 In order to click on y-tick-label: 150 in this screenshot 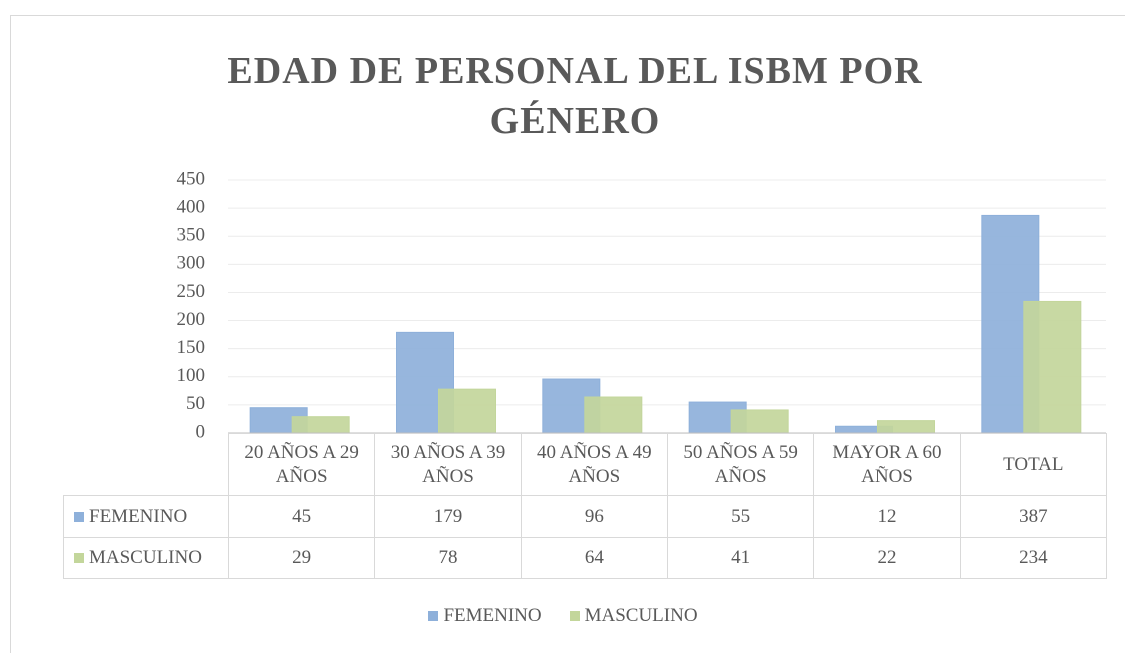, I will do `click(191, 347)`.